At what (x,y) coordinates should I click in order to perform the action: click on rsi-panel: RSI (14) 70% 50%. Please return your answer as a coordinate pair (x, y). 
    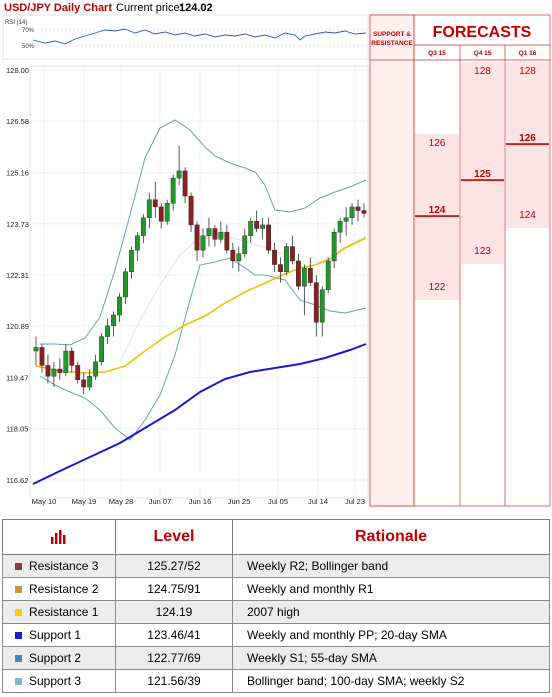
    Looking at the image, I should click on (185, 37).